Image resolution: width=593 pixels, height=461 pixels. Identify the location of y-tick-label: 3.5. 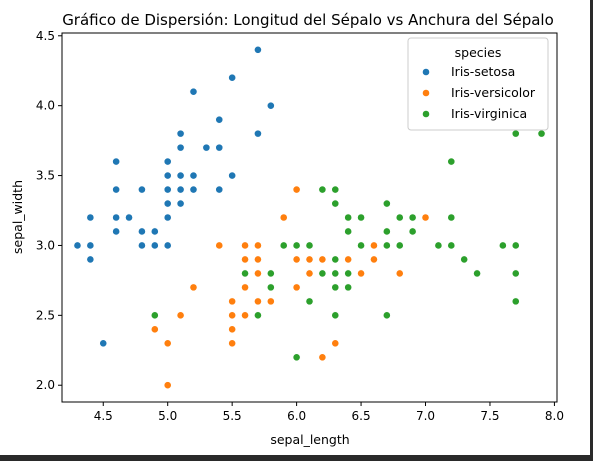
(45, 176).